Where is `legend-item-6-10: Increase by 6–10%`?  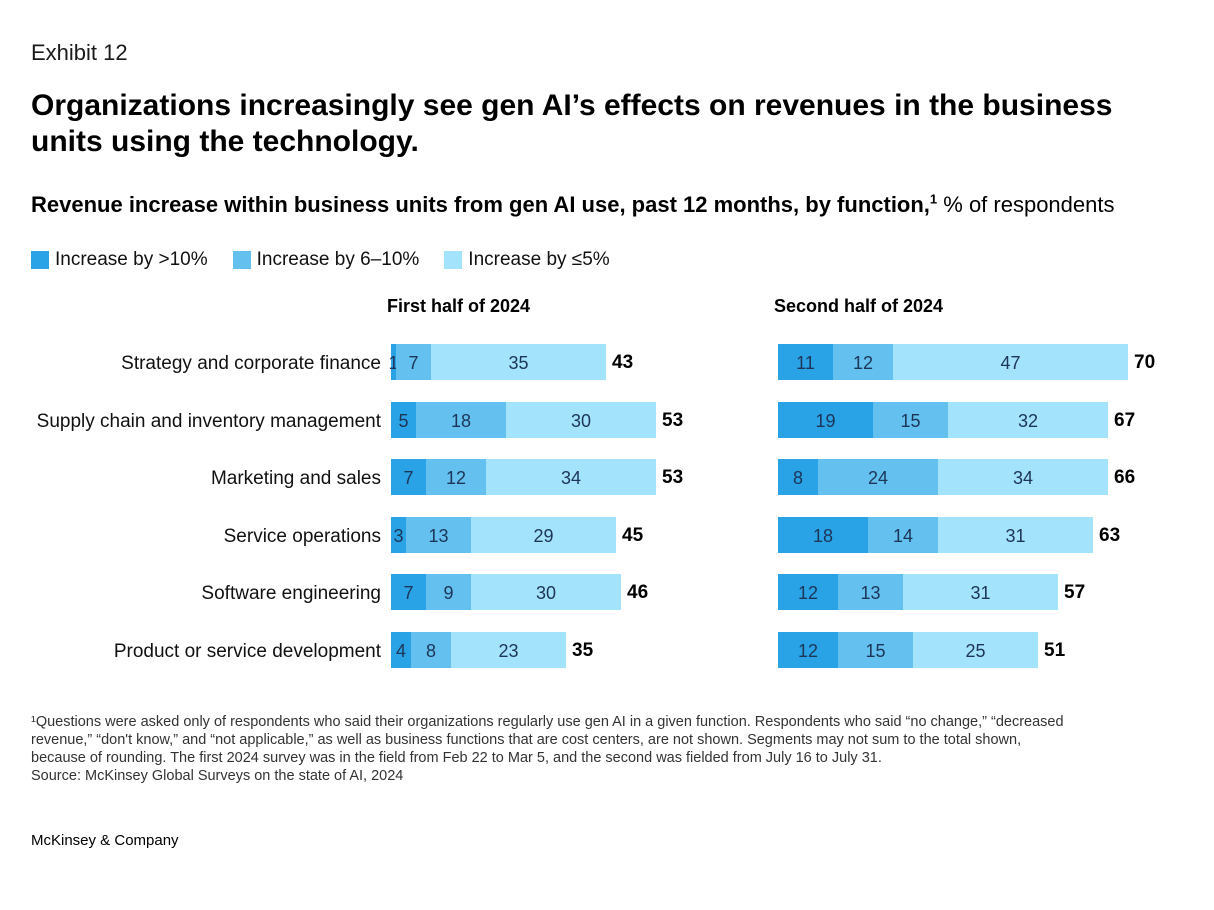
legend-item-6-10: Increase by 6–10% is located at coordinates (326, 260).